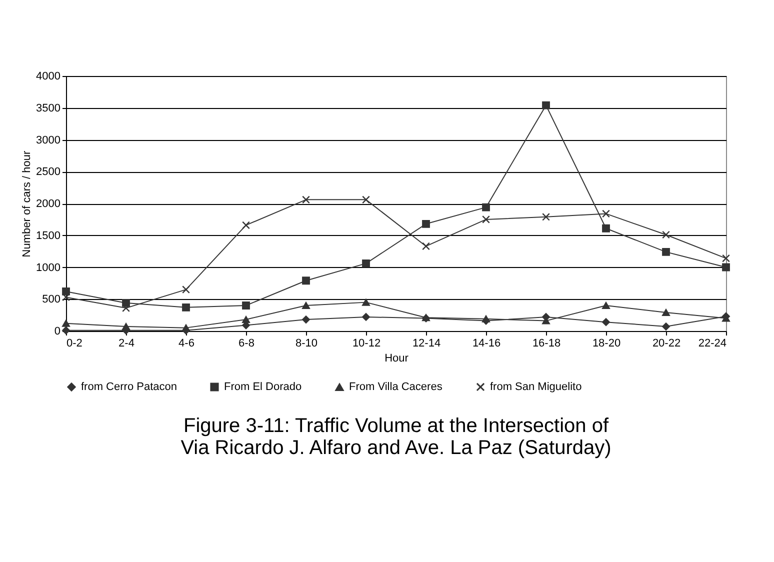 This screenshot has width=774, height=562. I want to click on y-tick-label: 2000, so click(48, 204).